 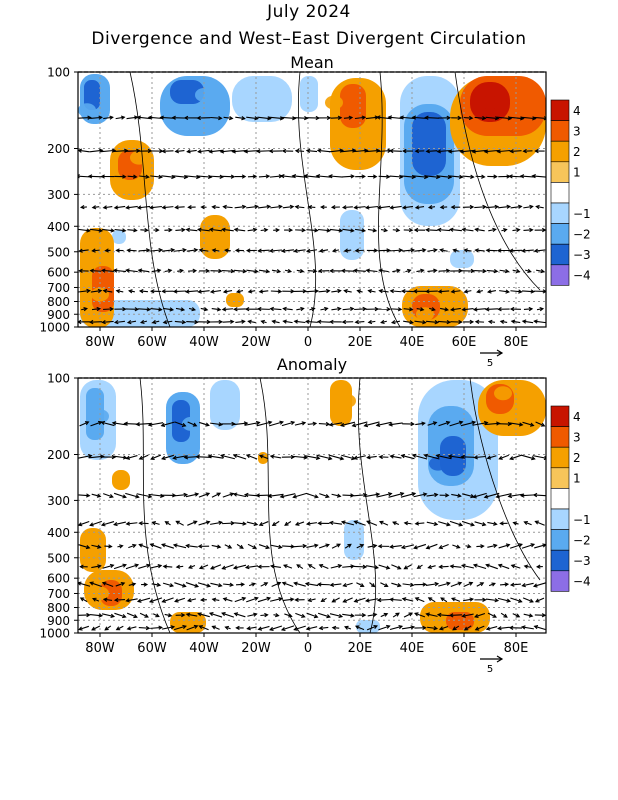 What do you see at coordinates (58, 195) in the screenshot?
I see `y-tick-label: 300` at bounding box center [58, 195].